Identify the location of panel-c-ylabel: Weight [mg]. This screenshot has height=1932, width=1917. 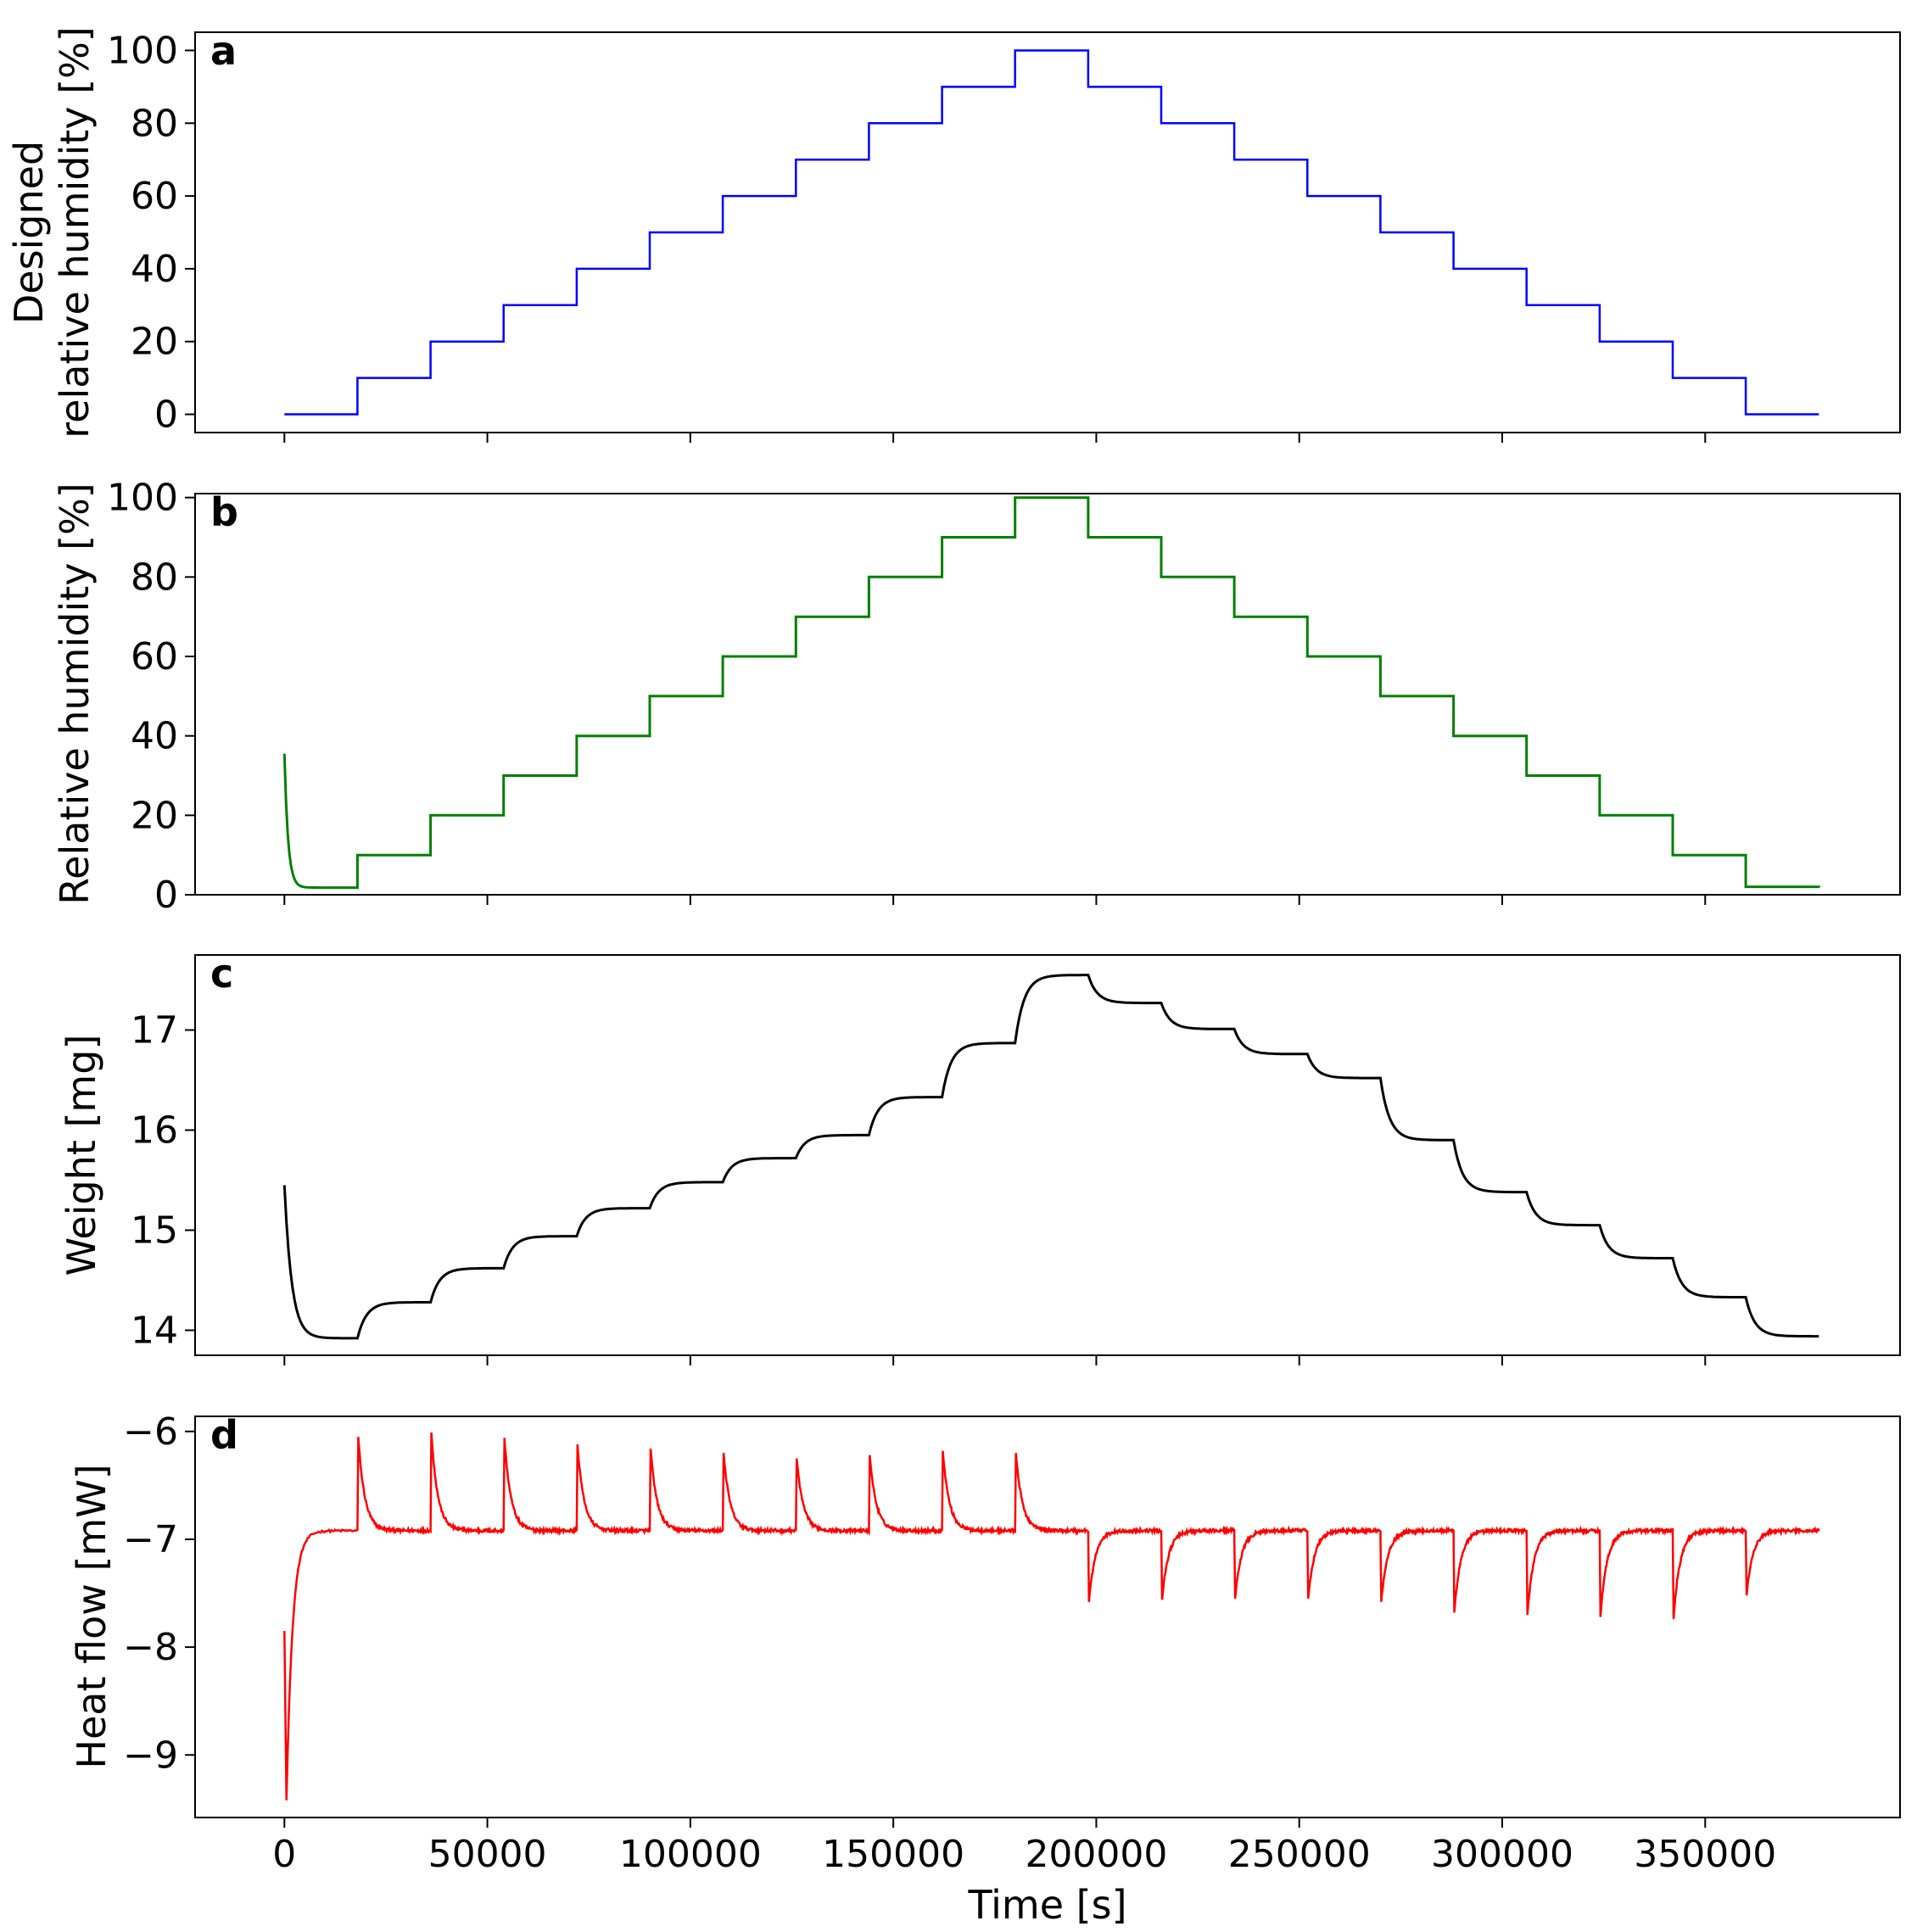
(82, 1155).